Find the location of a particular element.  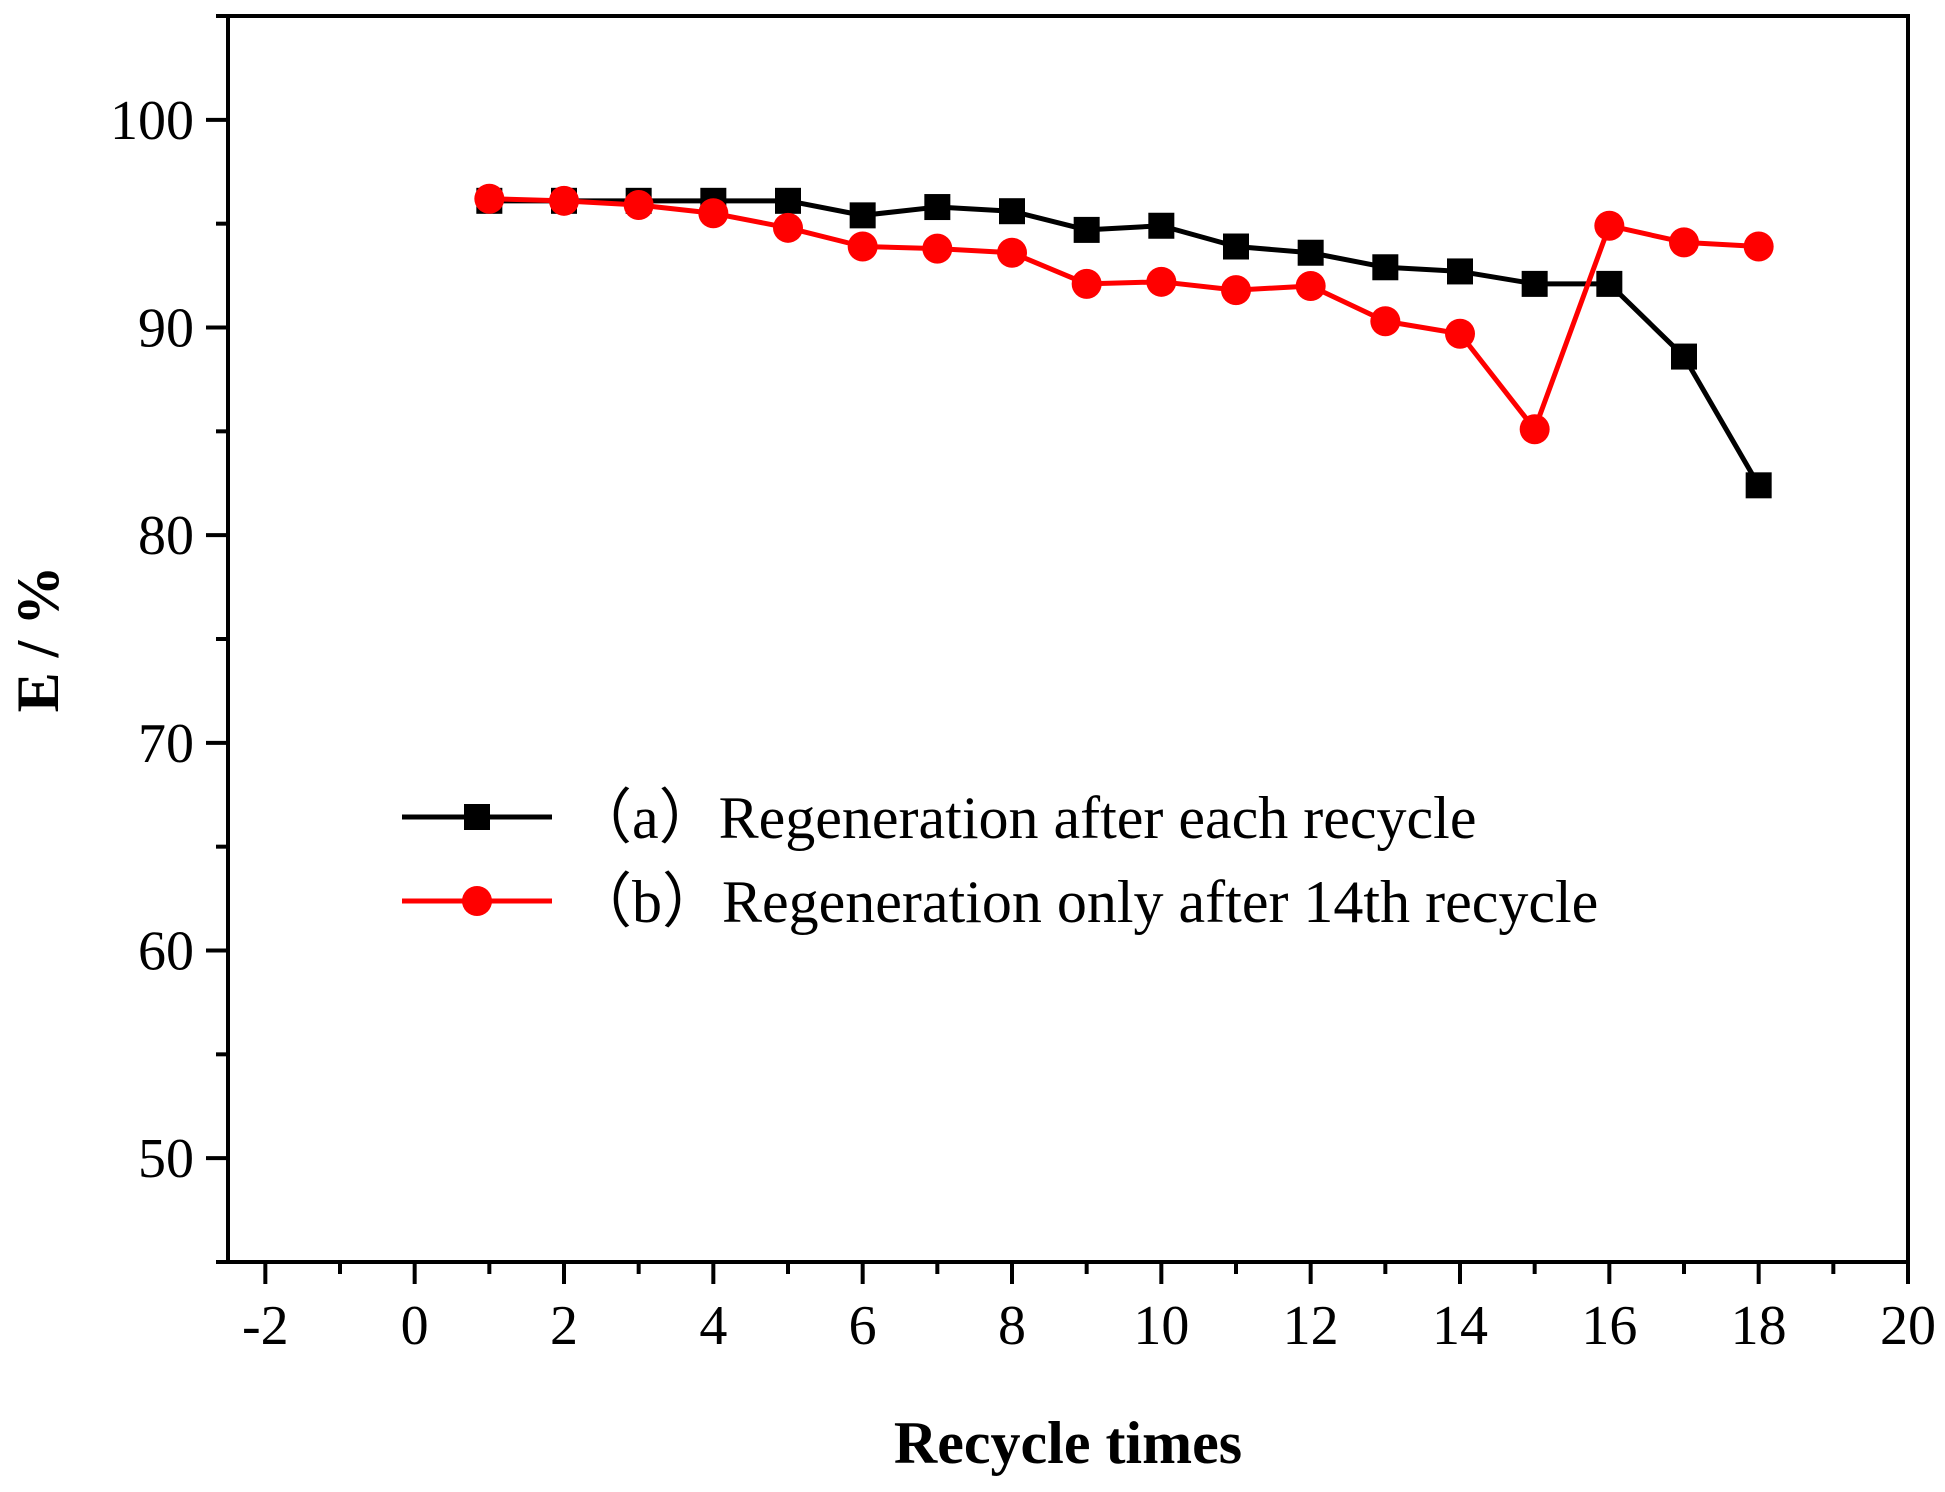

legend-marker-a is located at coordinates (477, 817).